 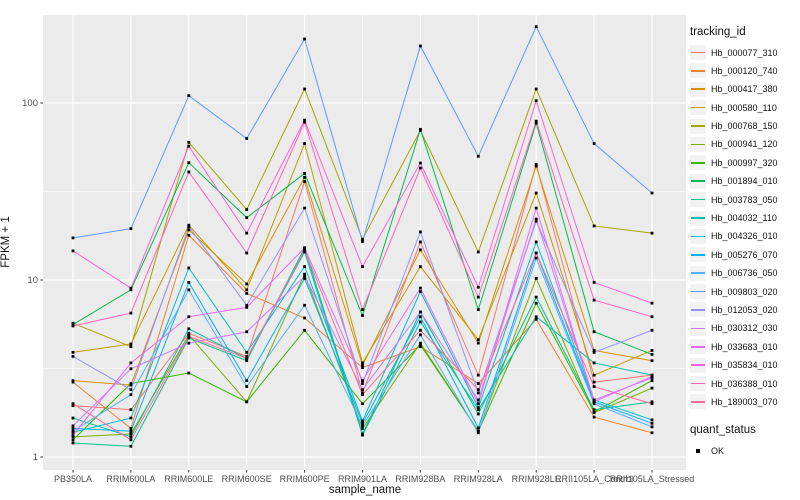 What do you see at coordinates (718, 450) in the screenshot?
I see `legend-entry-label: OK` at bounding box center [718, 450].